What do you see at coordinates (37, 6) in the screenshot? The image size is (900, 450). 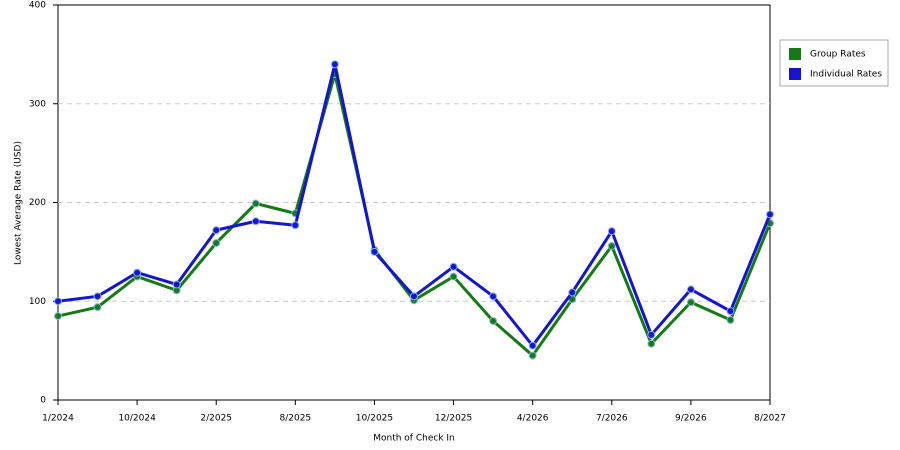 I see `y-tick-label: 400` at bounding box center [37, 6].